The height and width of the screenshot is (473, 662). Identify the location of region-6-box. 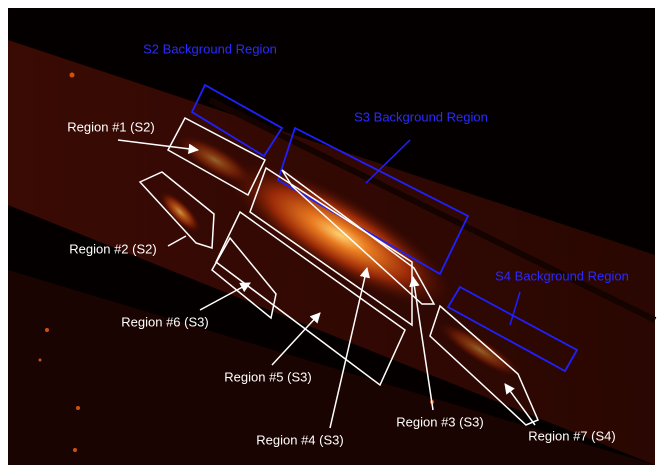
(244, 278).